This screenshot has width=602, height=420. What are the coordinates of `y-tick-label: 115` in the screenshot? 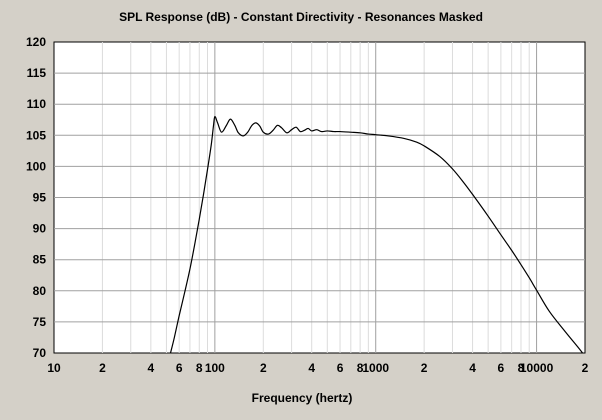 It's located at (37, 73).